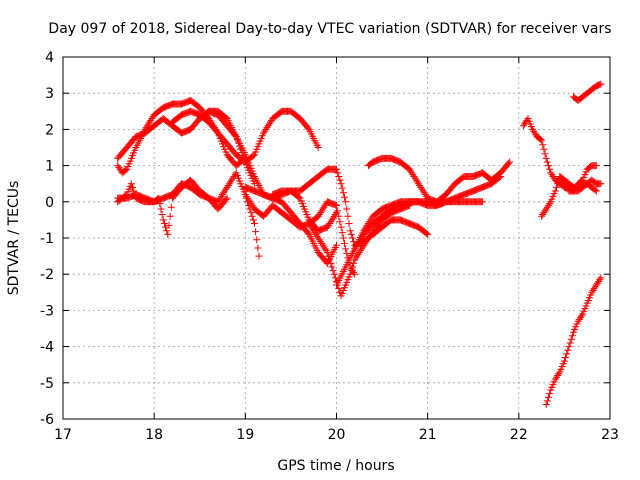 The height and width of the screenshot is (480, 640). Describe the element at coordinates (14, 238) in the screenshot. I see `y-axis-label: SDTVAR / TECUs` at that location.